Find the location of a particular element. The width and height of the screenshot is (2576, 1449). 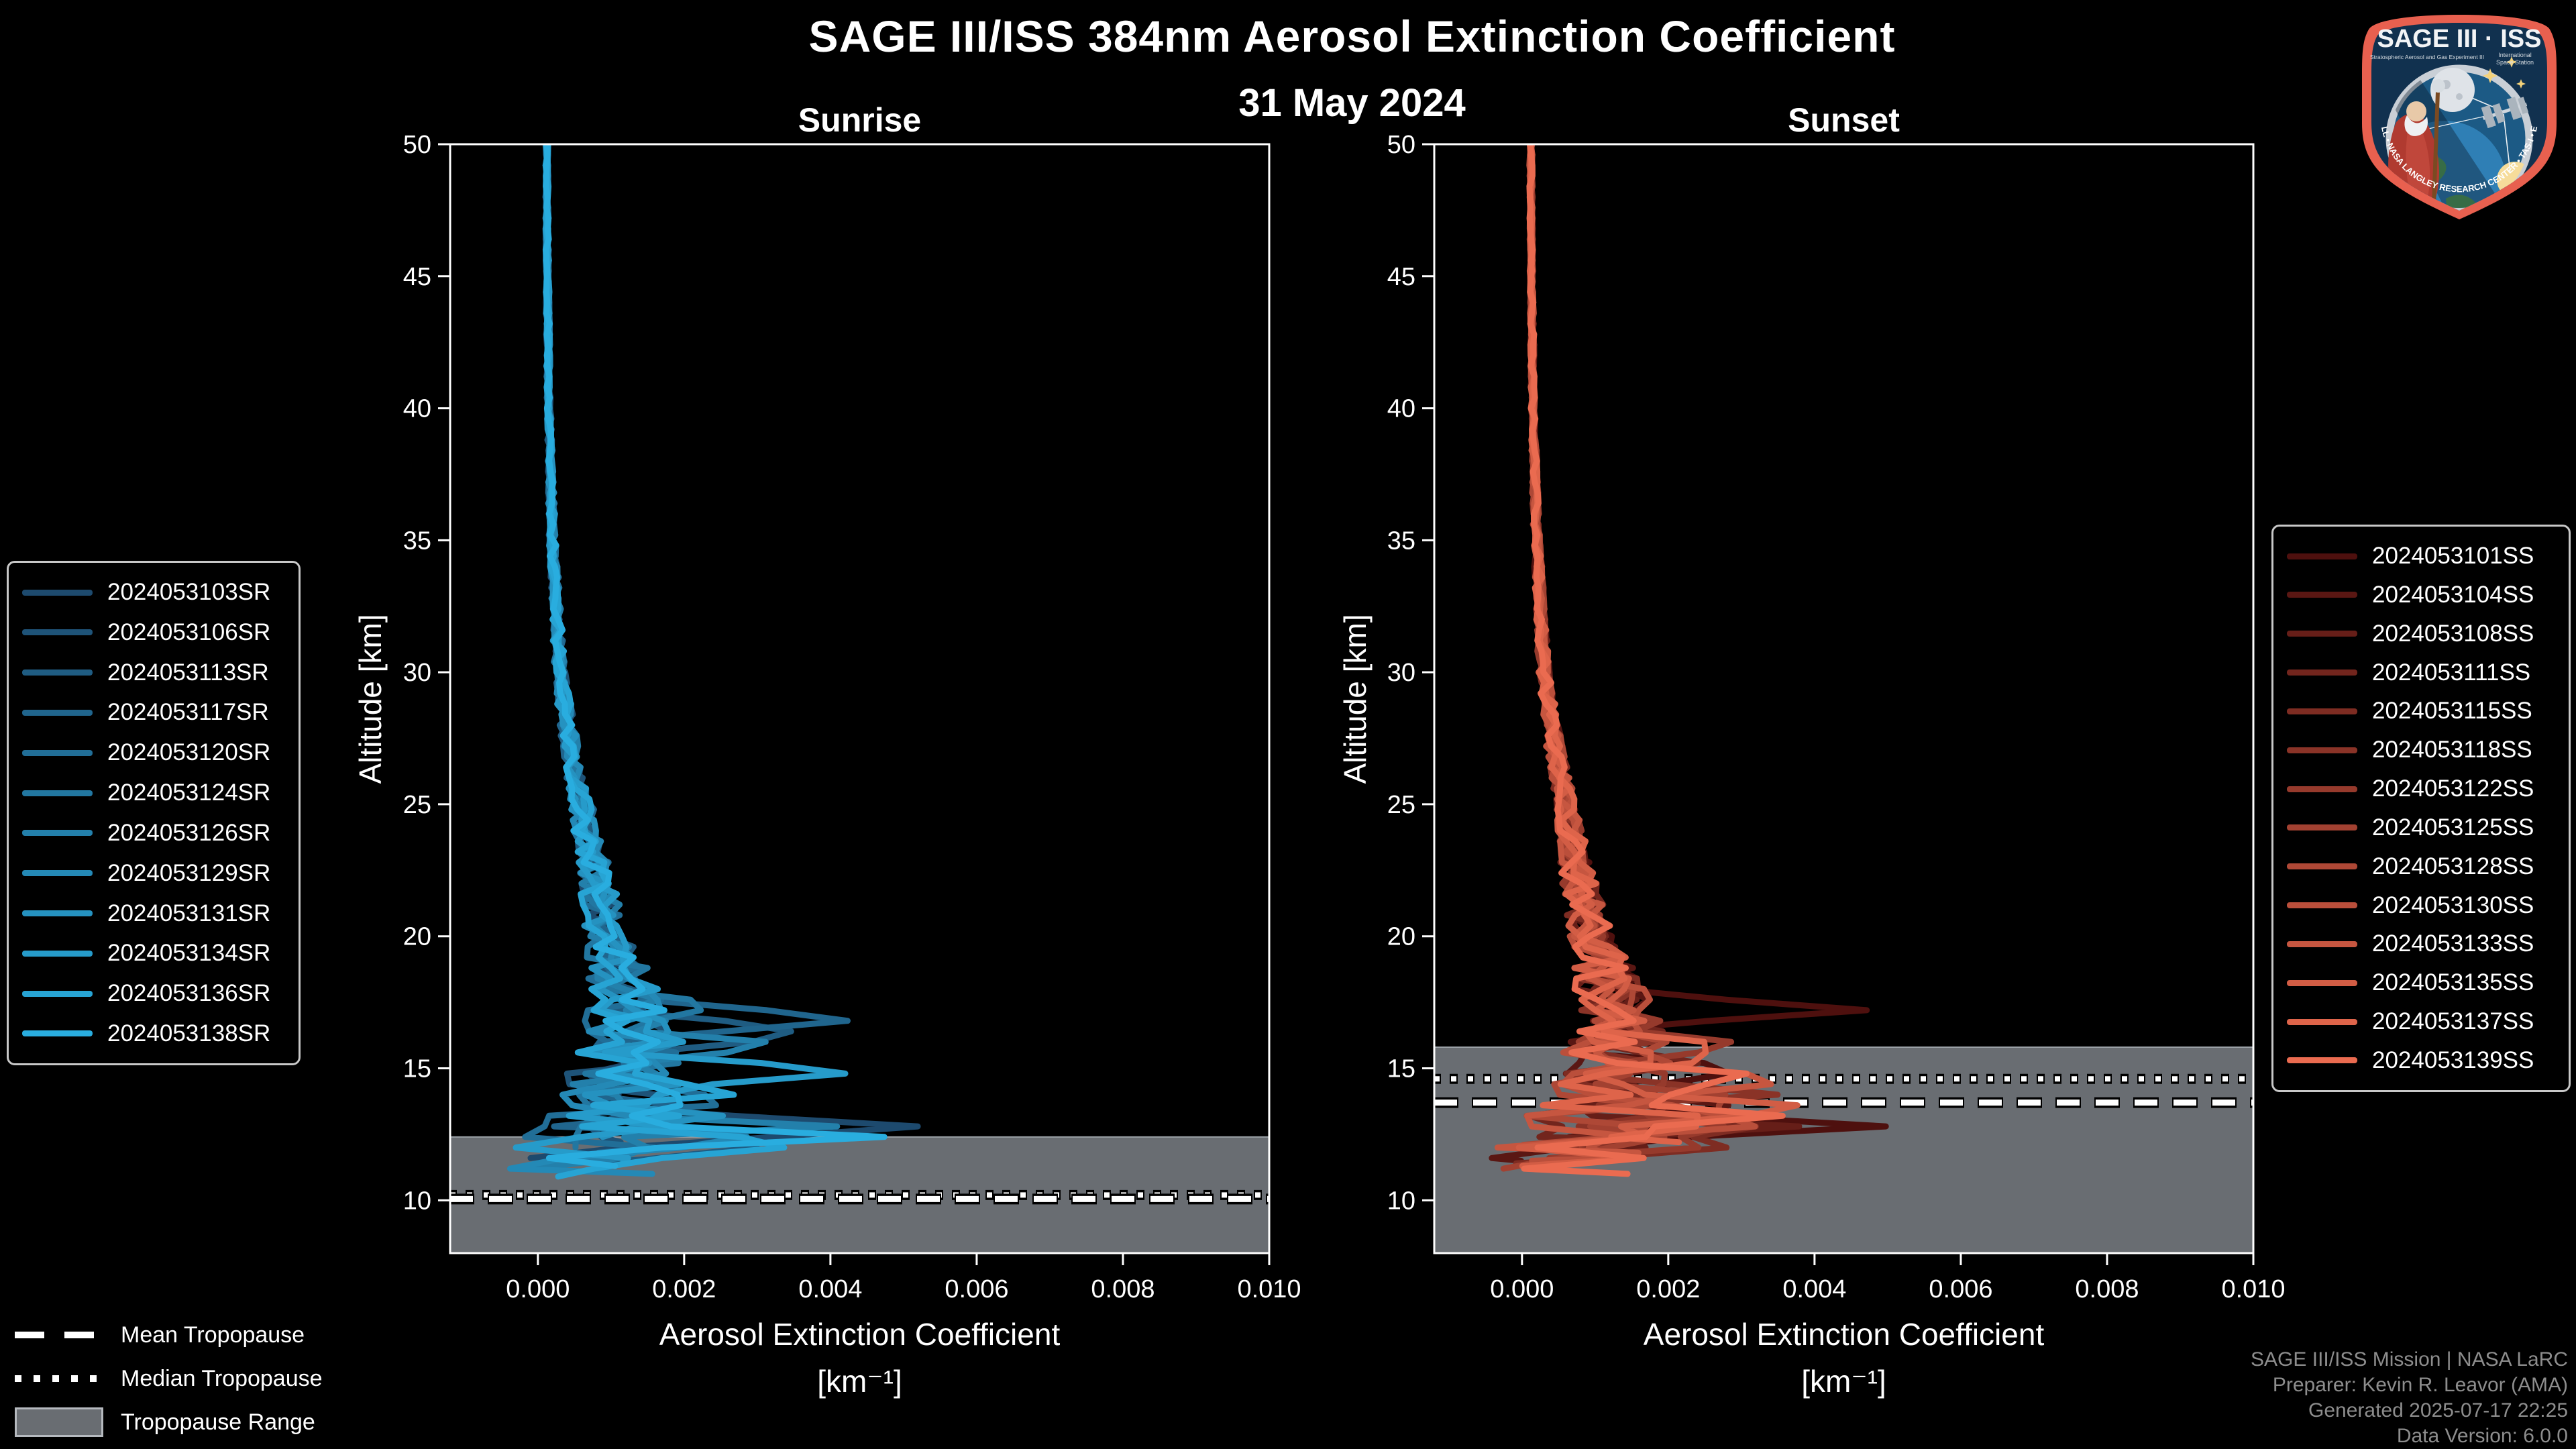

date-subtitle: 31 May 2024 is located at coordinates (1352, 103).